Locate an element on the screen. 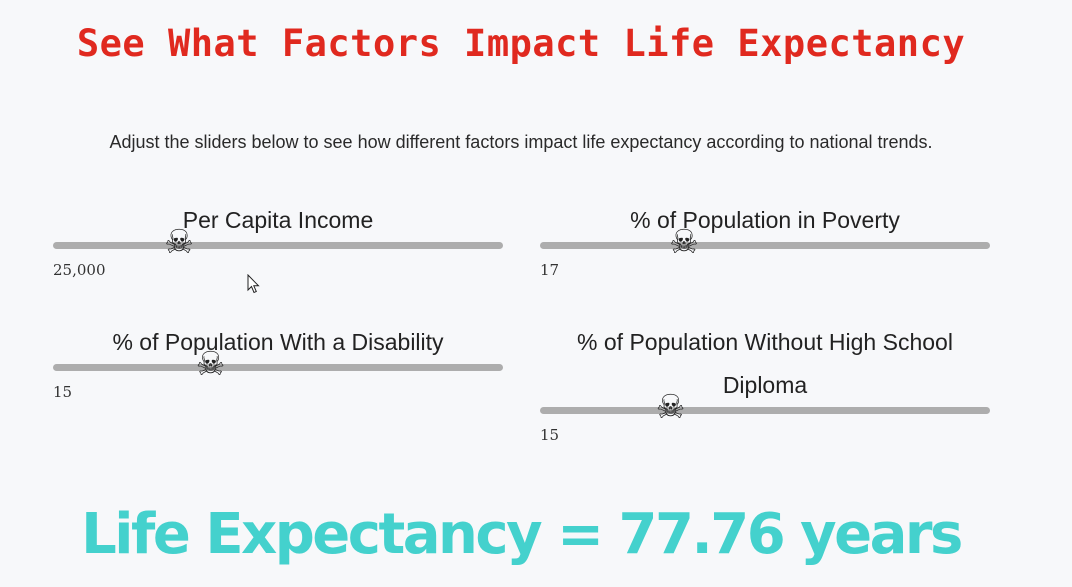  slider-income-value: 25,000 is located at coordinates (79, 270).